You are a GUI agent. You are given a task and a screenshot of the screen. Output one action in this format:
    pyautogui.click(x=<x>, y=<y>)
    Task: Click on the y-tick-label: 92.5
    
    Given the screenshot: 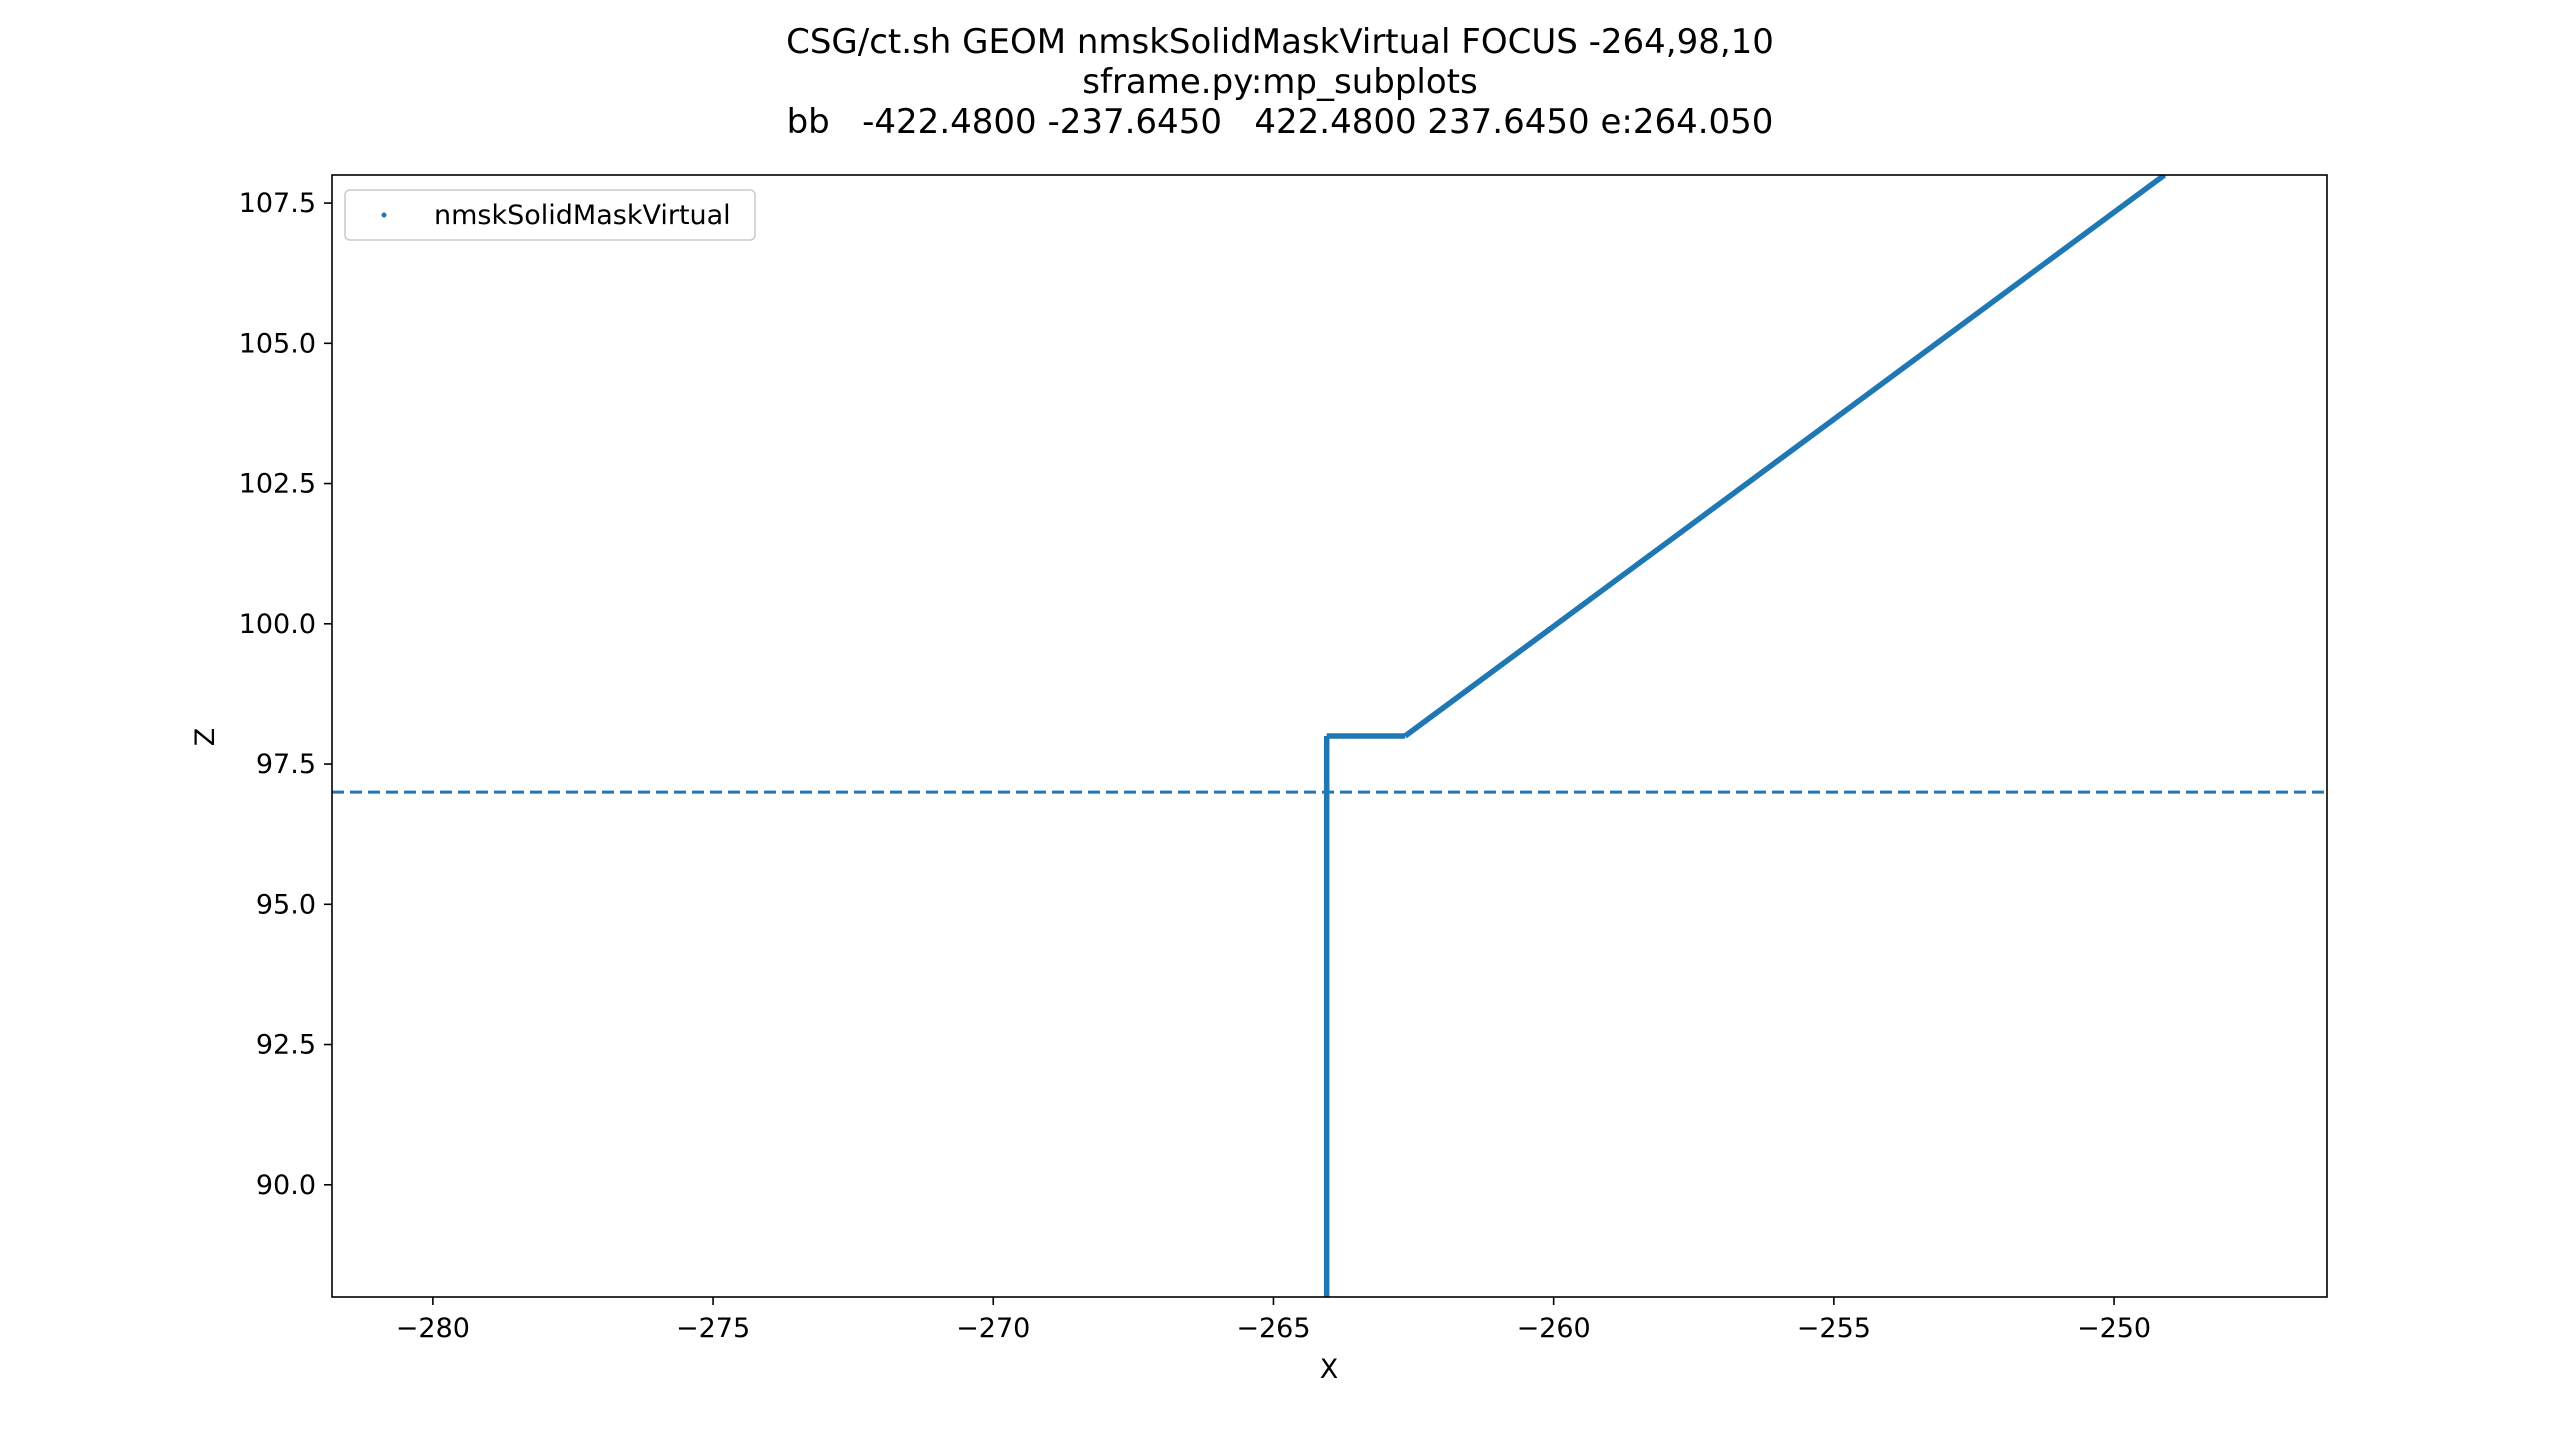 What is the action you would take?
    pyautogui.click(x=286, y=1045)
    